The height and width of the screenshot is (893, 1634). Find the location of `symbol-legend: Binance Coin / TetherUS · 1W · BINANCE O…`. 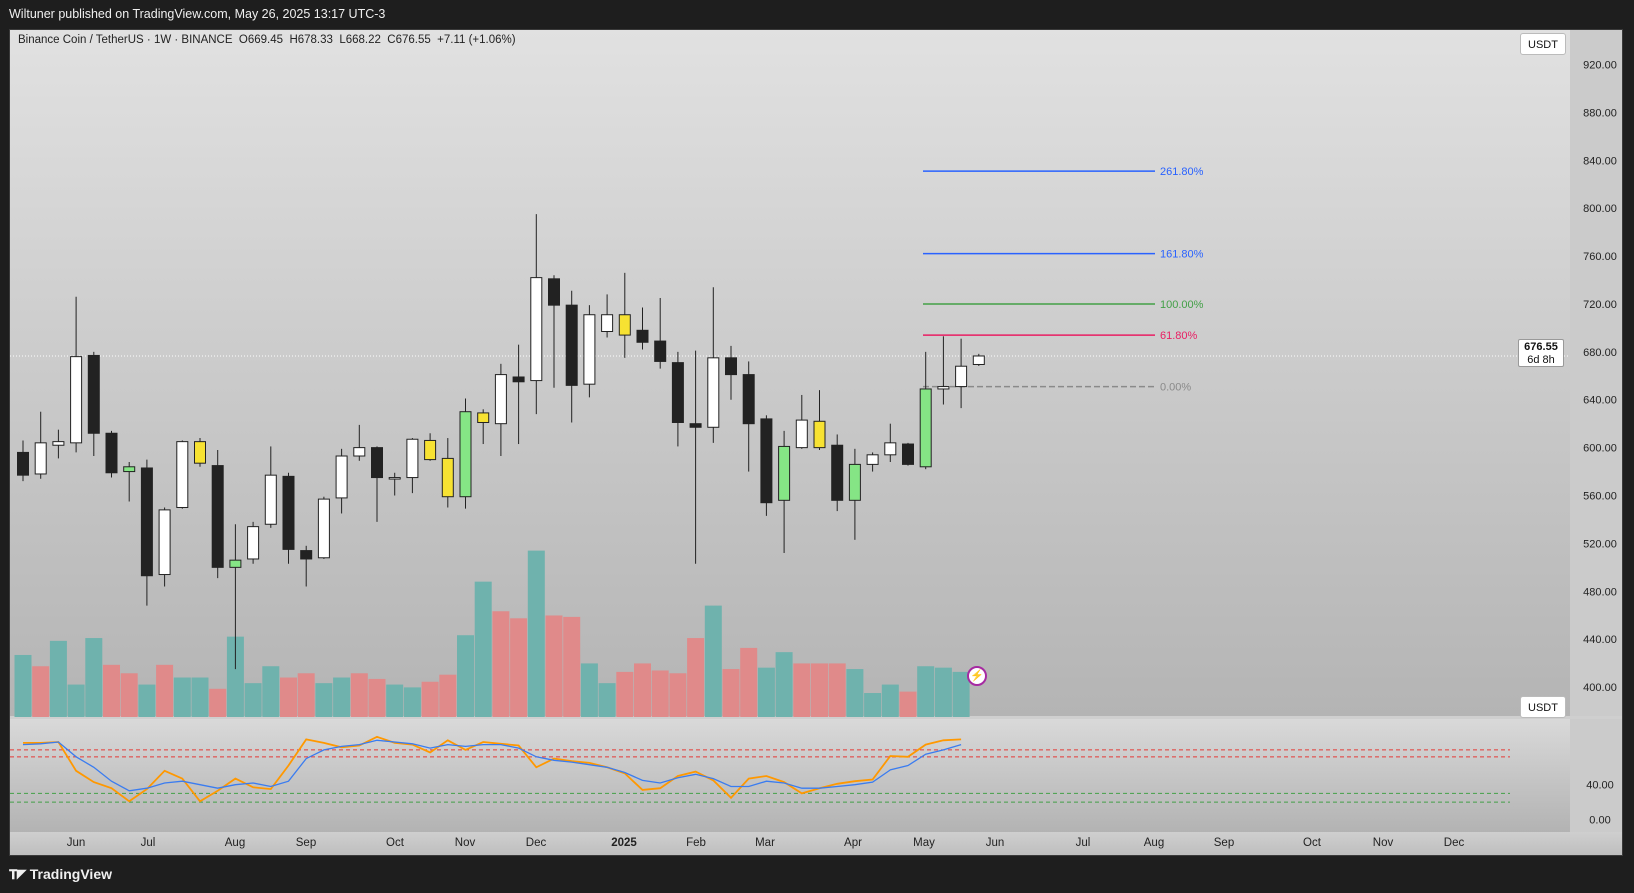

symbol-legend: Binance Coin / TetherUS · 1W · BINANCE O… is located at coordinates (267, 40).